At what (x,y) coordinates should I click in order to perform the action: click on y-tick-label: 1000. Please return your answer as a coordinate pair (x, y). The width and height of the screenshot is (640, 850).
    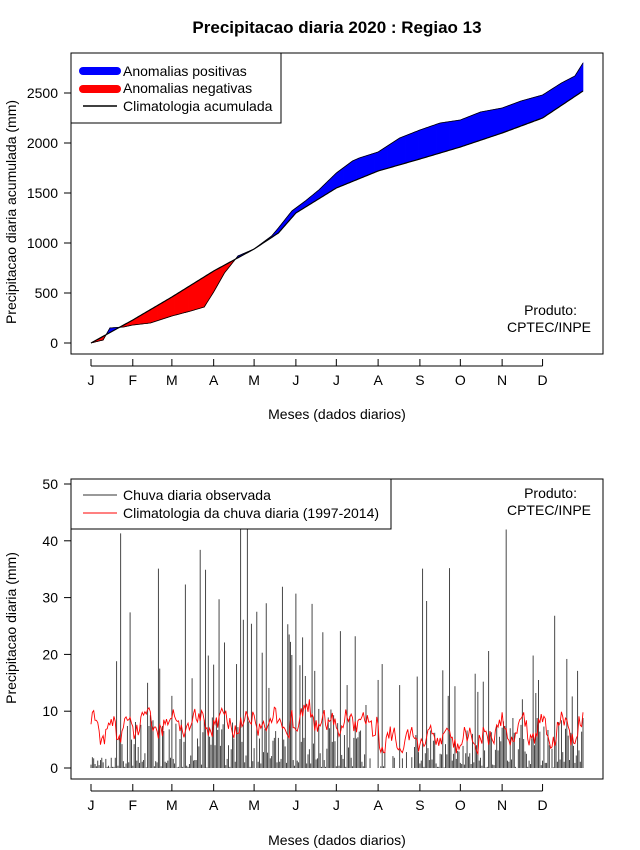
    Looking at the image, I should click on (42, 243).